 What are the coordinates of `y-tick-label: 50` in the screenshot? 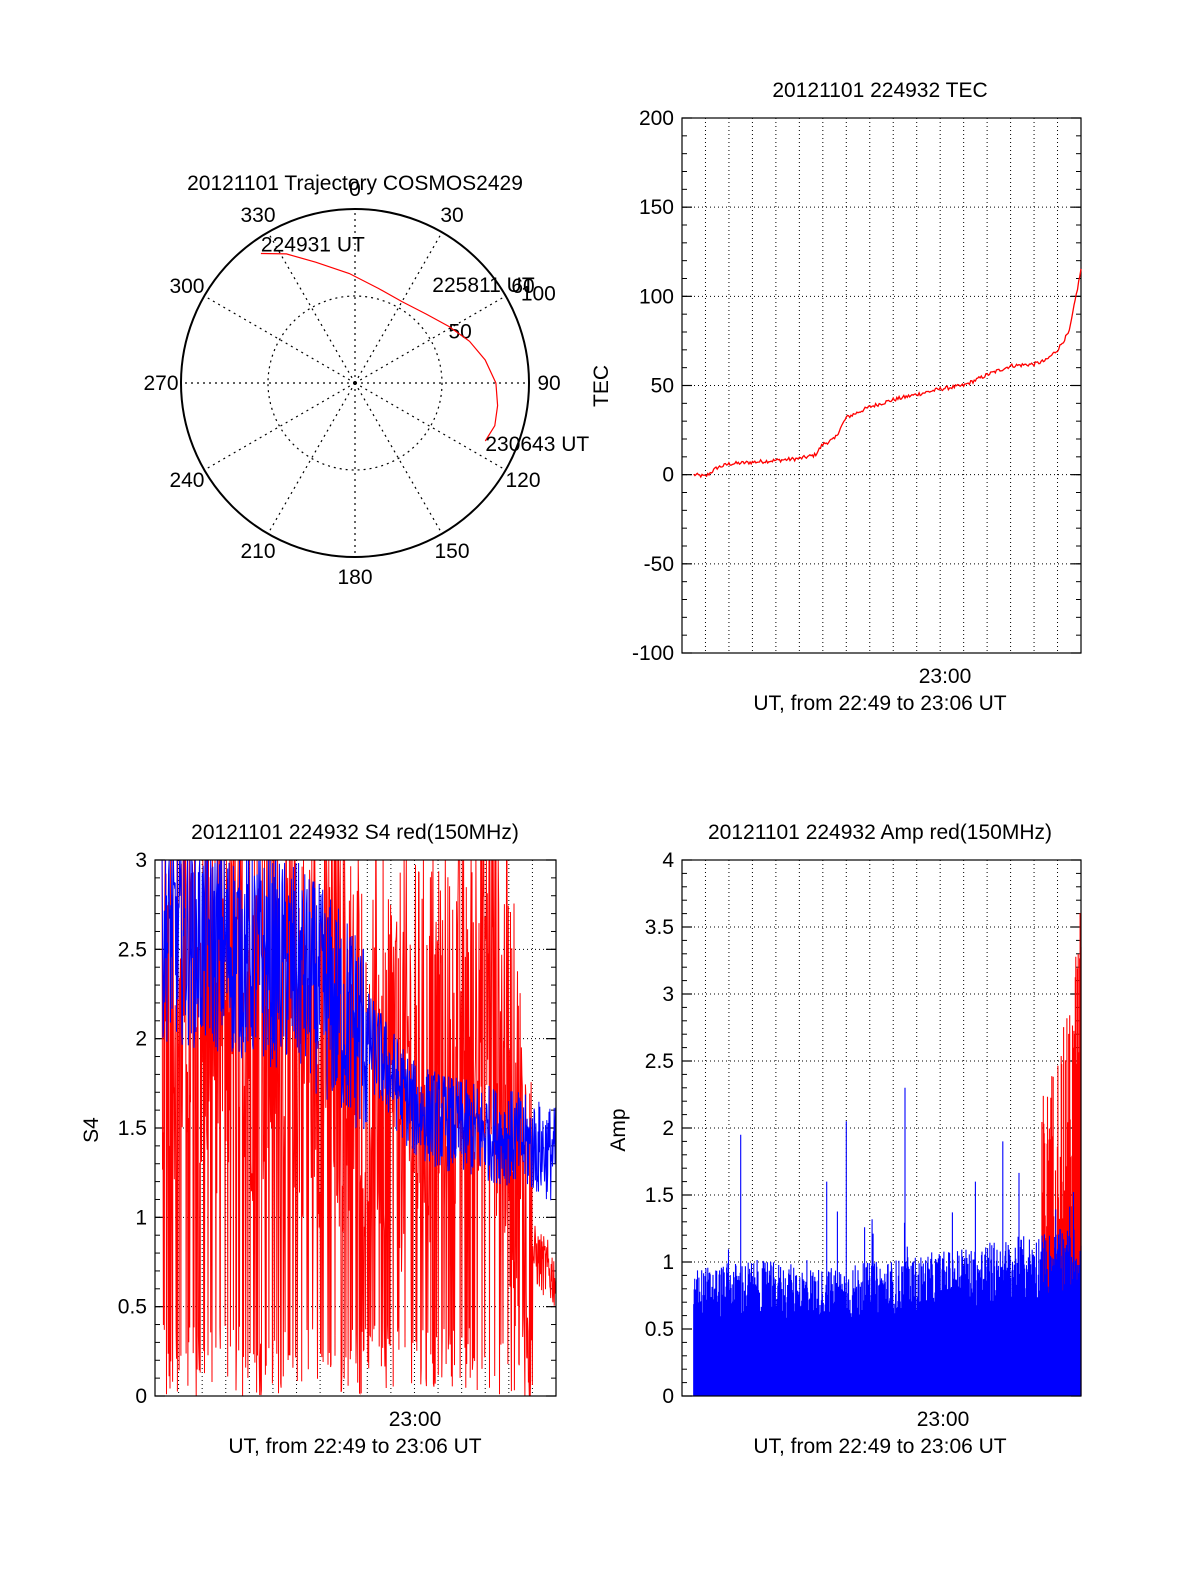 It's located at (662, 386).